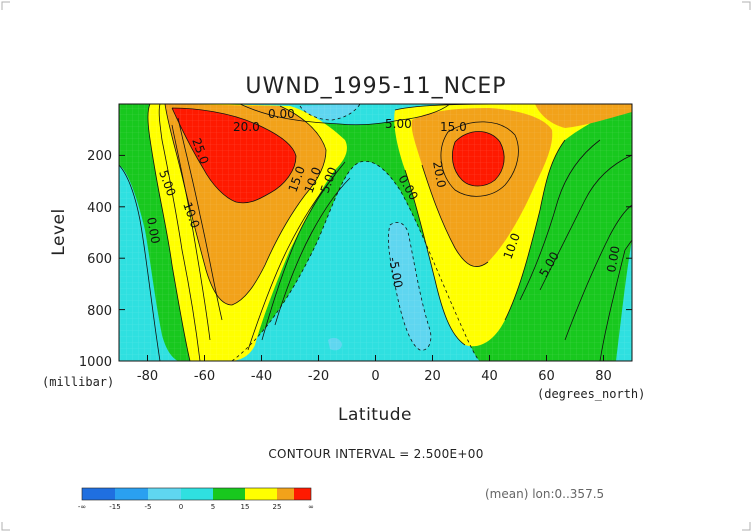  I want to click on x-tick-label: -60, so click(204, 376).